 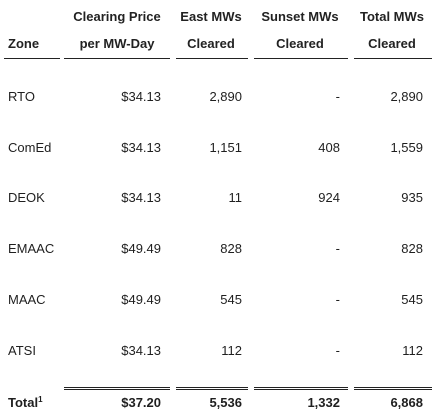 I want to click on total-cell: 935, so click(x=412, y=197).